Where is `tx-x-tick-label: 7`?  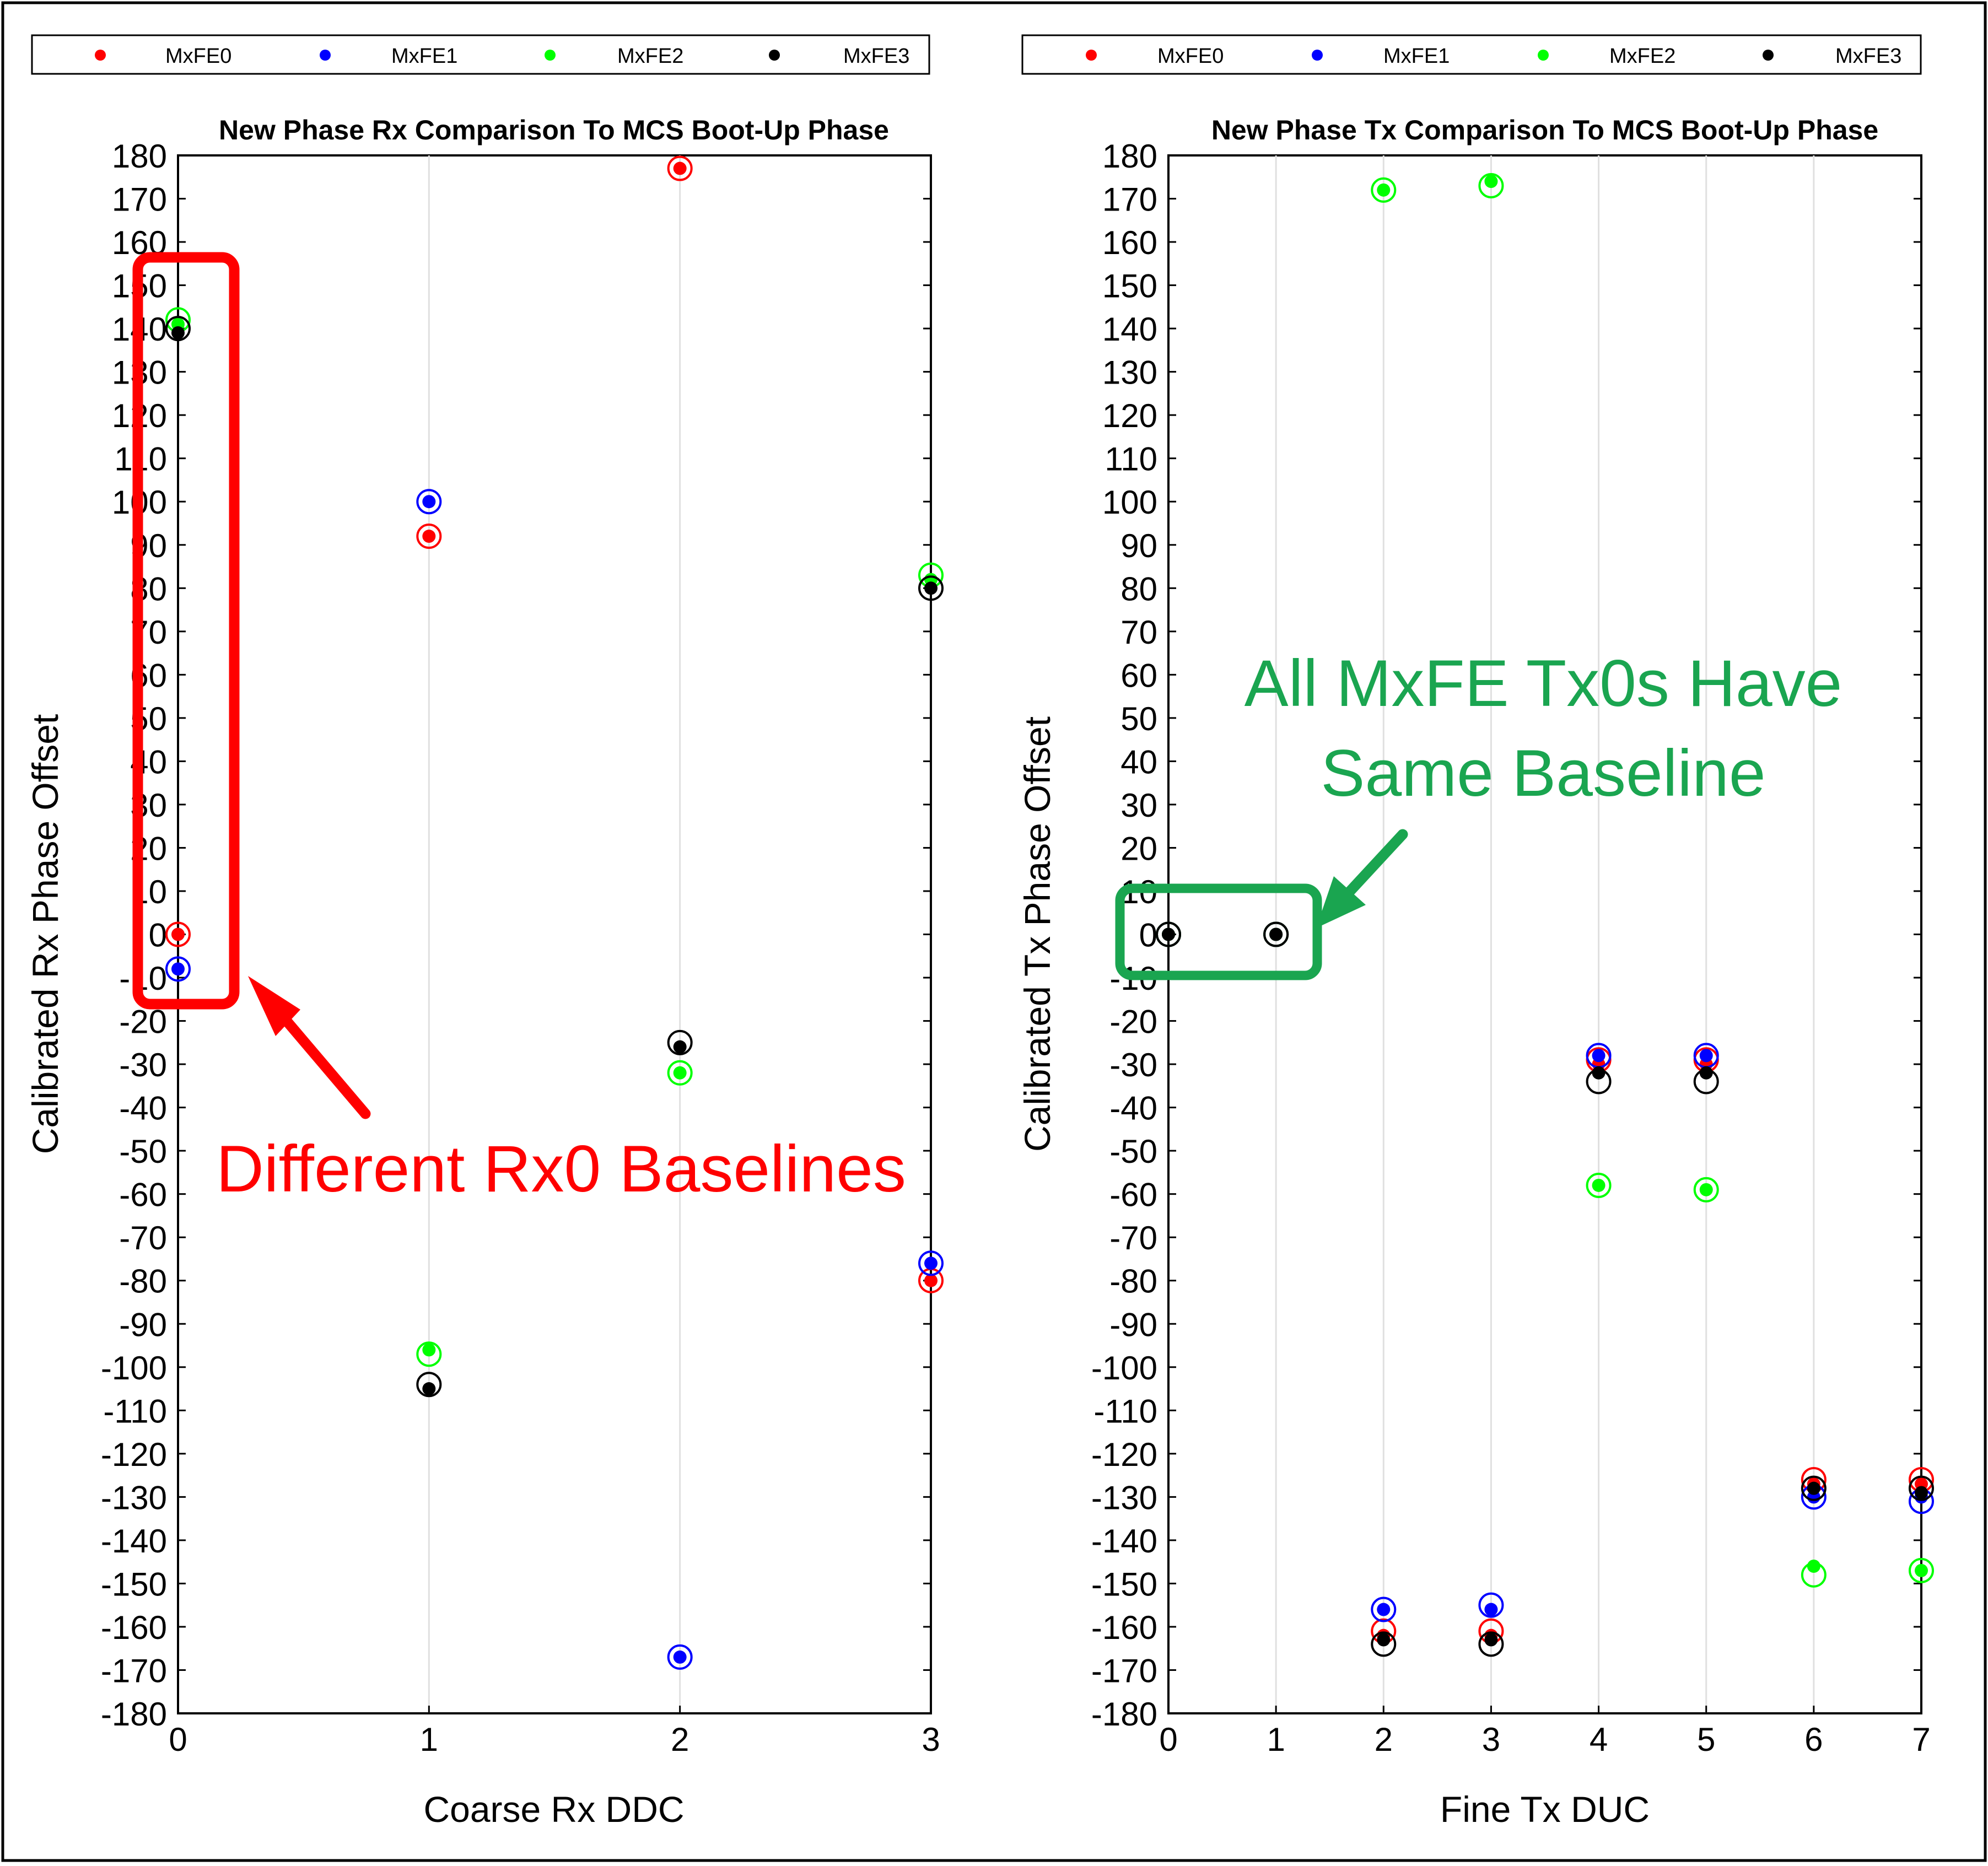 tx-x-tick-label: 7 is located at coordinates (1921, 1739).